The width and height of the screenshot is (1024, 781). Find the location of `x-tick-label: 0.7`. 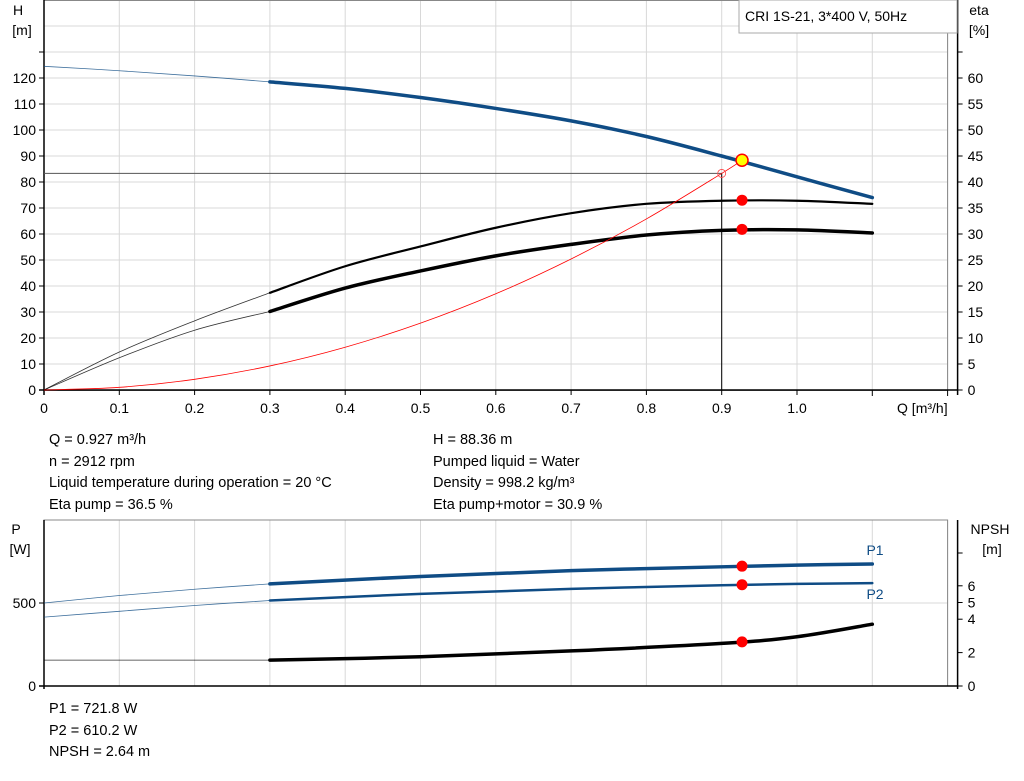

x-tick-label: 0.7 is located at coordinates (571, 408).